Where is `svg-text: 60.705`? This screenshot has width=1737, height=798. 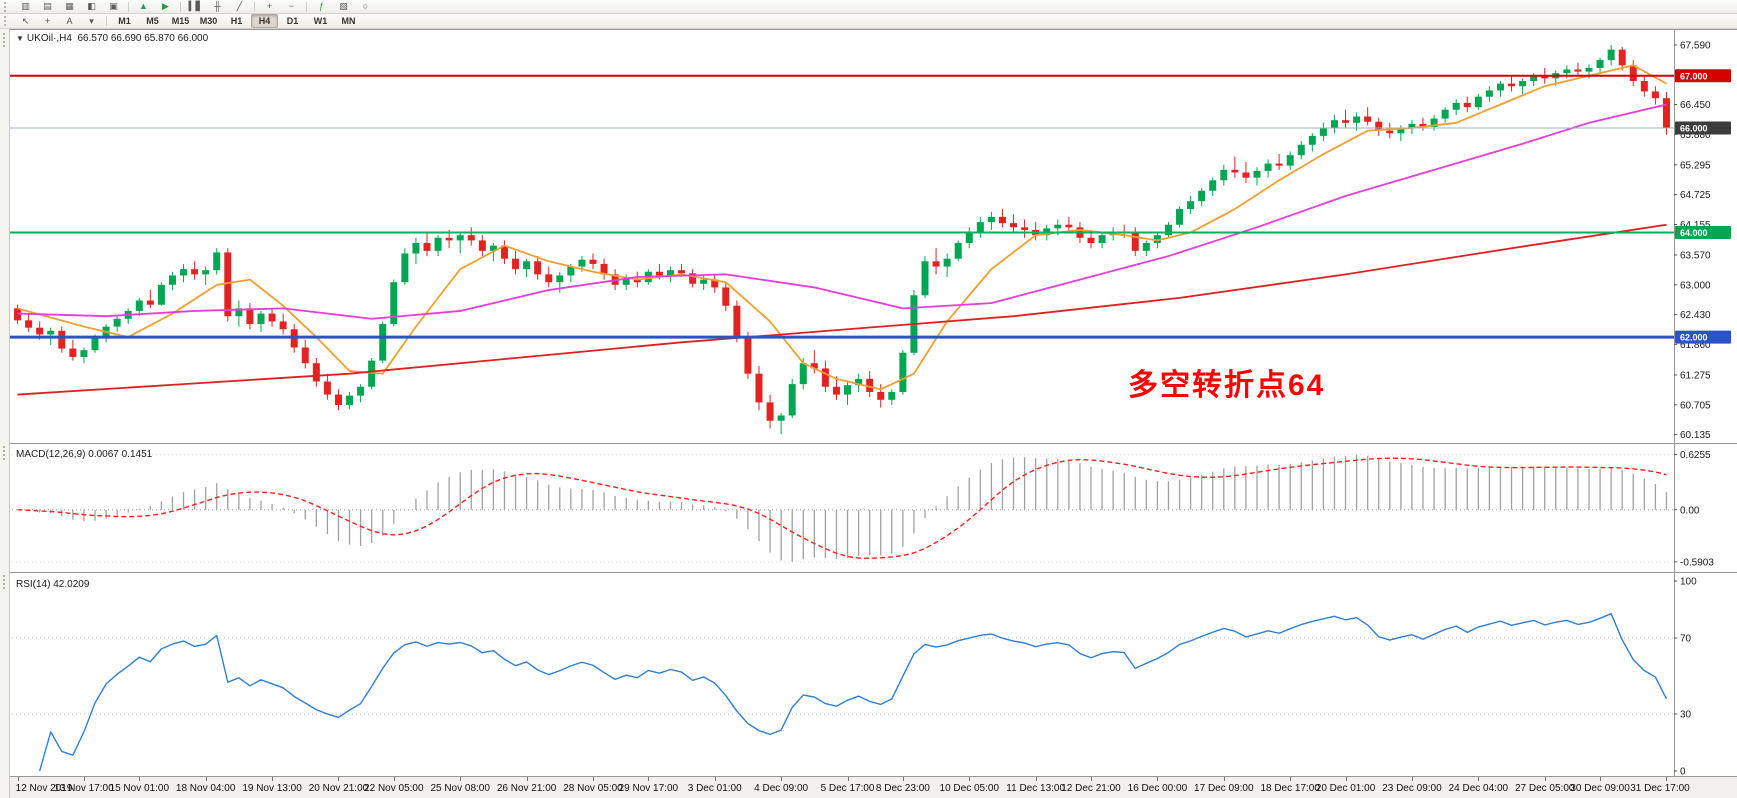 svg-text: 60.705 is located at coordinates (1695, 405).